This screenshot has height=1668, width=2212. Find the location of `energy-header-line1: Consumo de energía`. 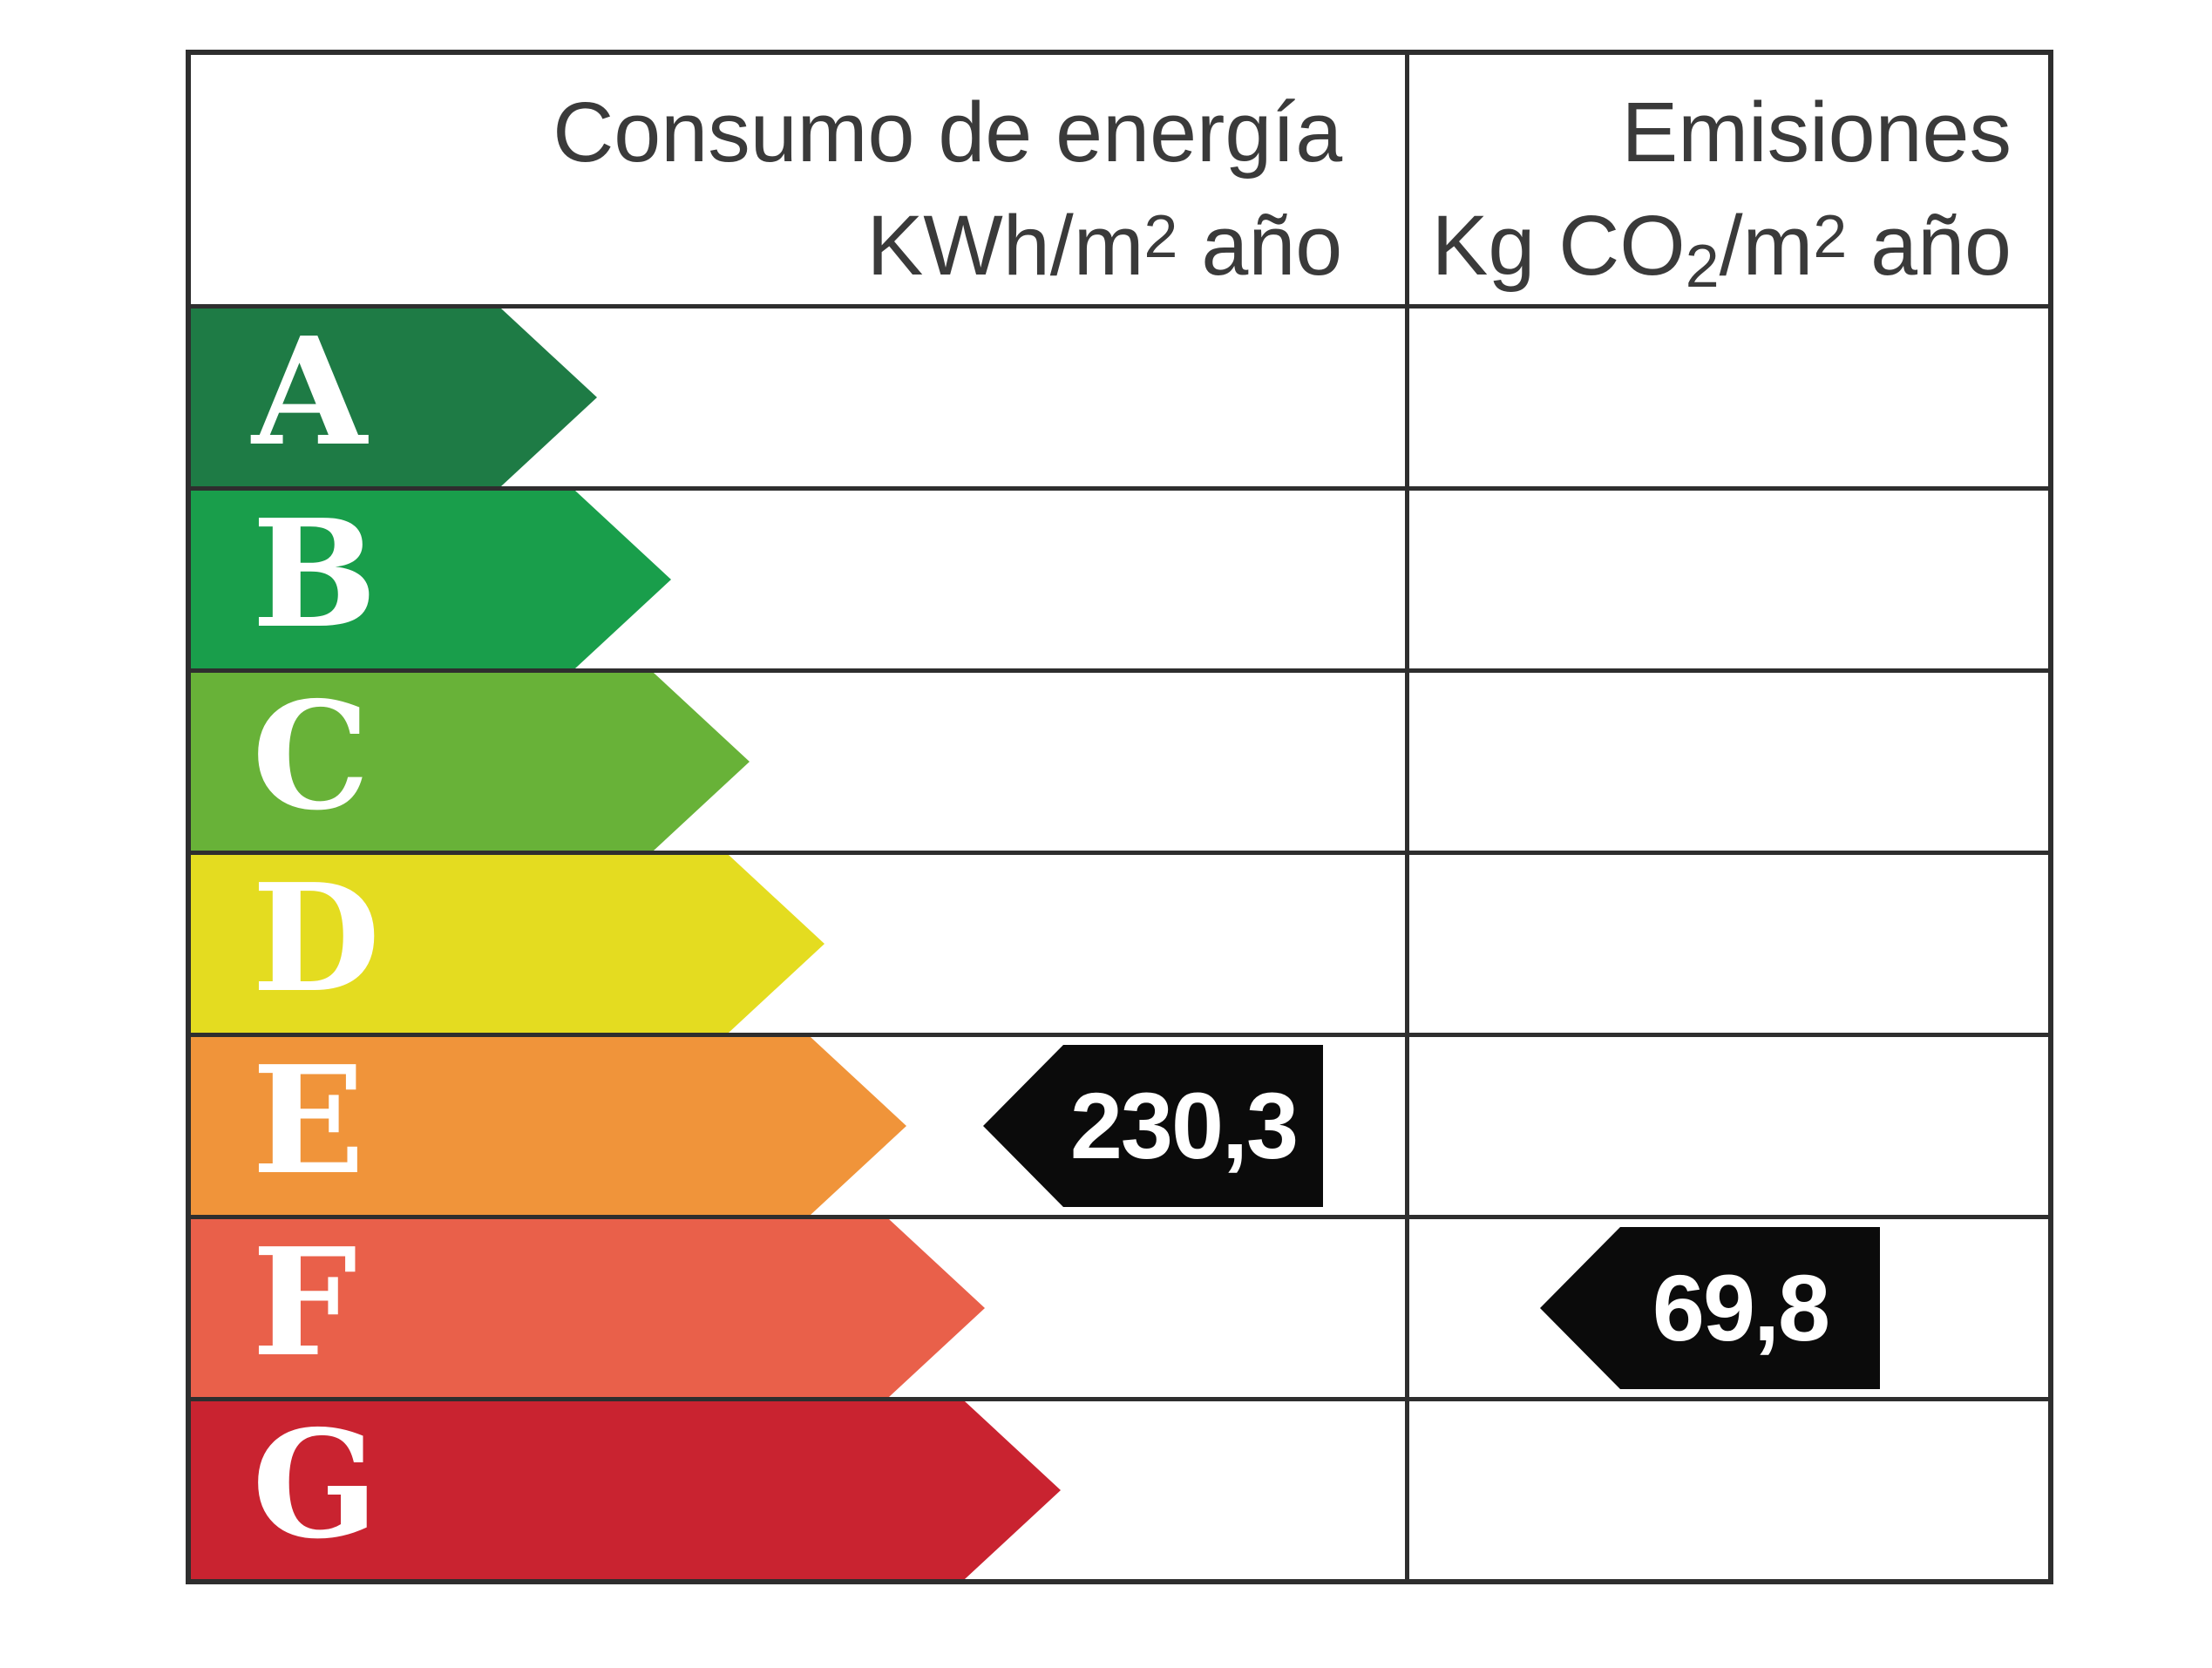

energy-header-line1: Consumo de energía is located at coordinates (948, 132).